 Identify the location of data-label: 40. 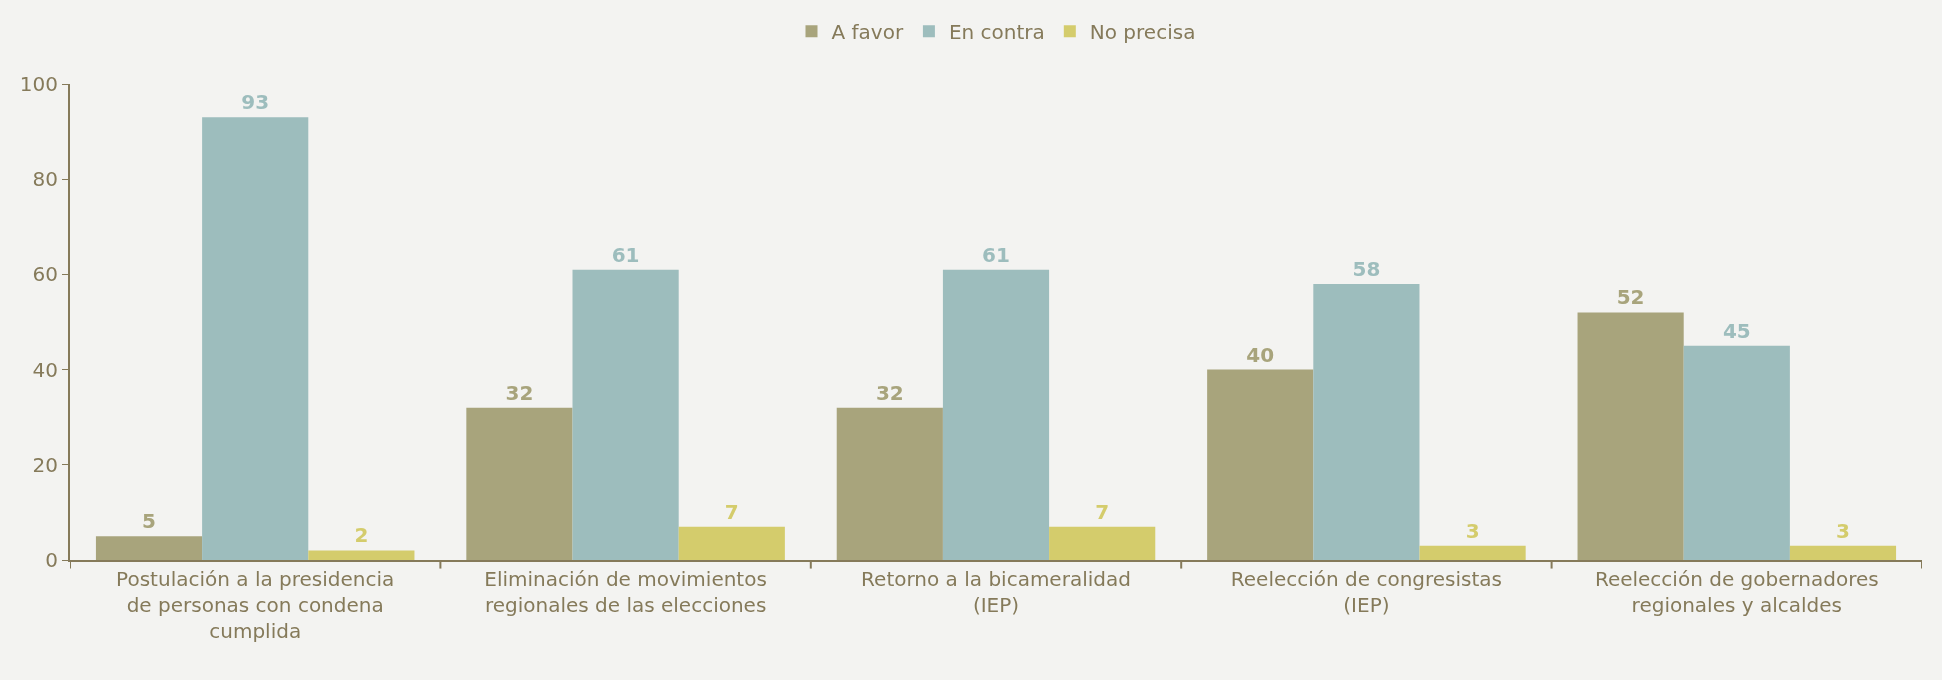
(1260, 354).